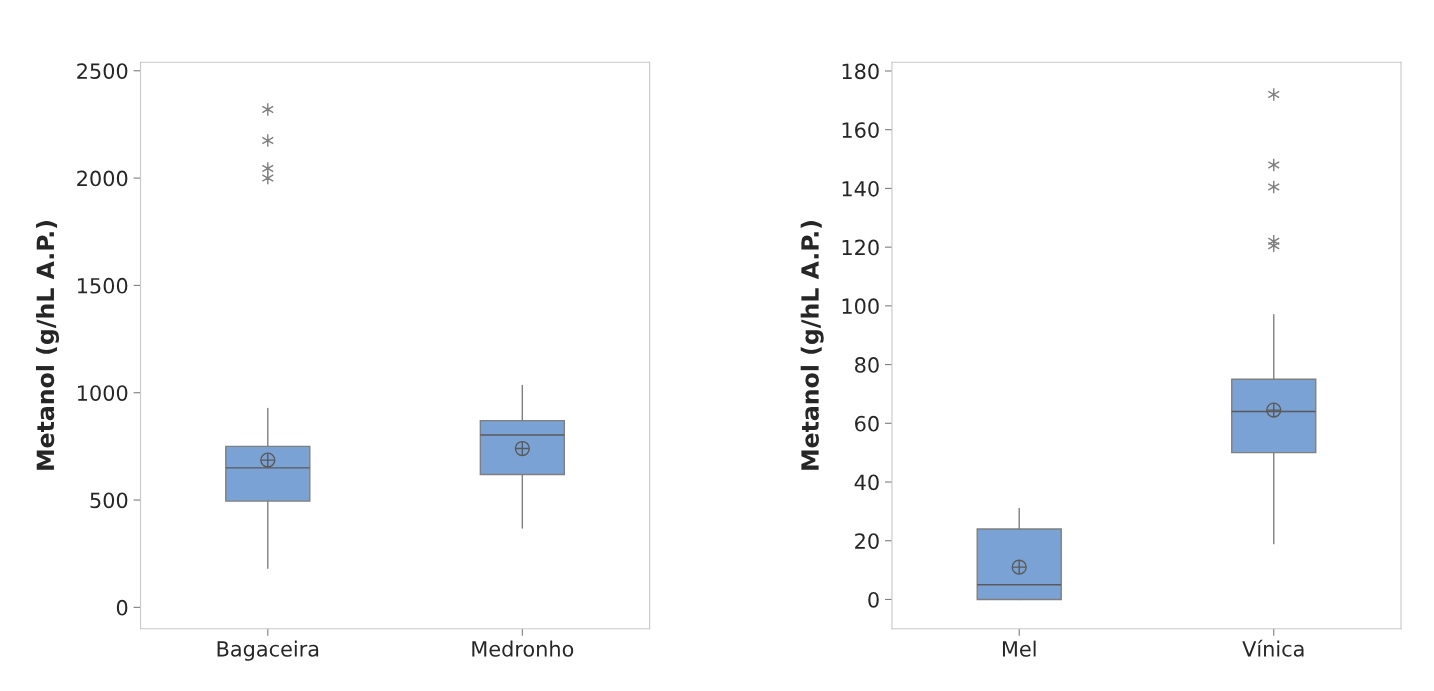 Image resolution: width=1434 pixels, height=691 pixels. I want to click on y-tick-label: 160, so click(860, 130).